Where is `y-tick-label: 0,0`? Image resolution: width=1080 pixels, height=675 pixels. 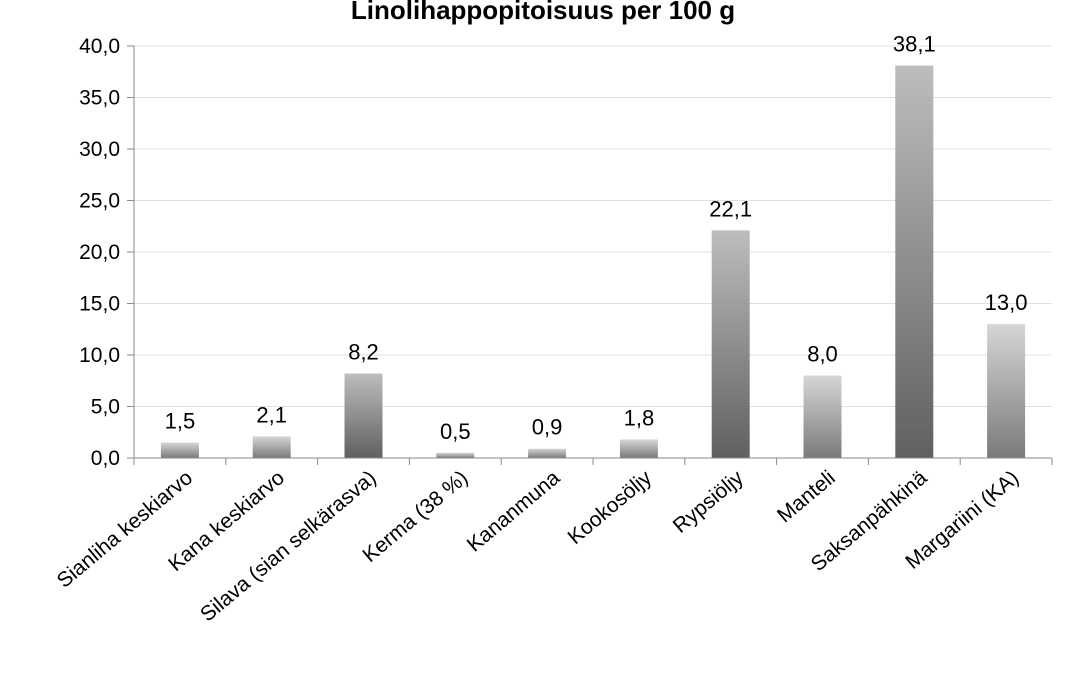
y-tick-label: 0,0 is located at coordinates (105, 458).